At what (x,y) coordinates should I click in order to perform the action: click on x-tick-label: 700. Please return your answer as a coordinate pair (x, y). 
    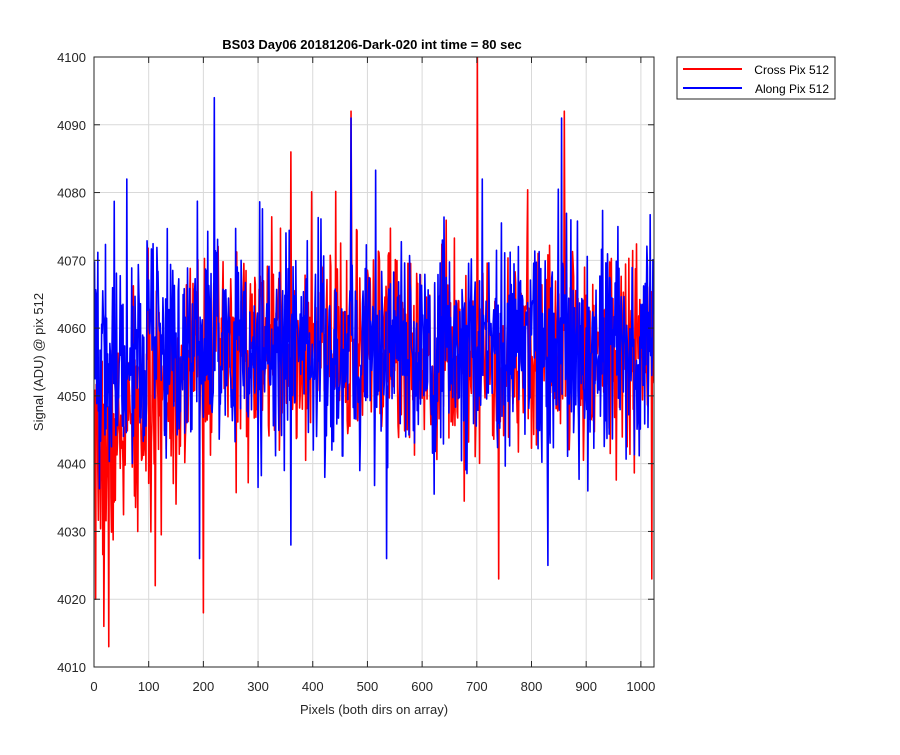
    Looking at the image, I should click on (477, 686).